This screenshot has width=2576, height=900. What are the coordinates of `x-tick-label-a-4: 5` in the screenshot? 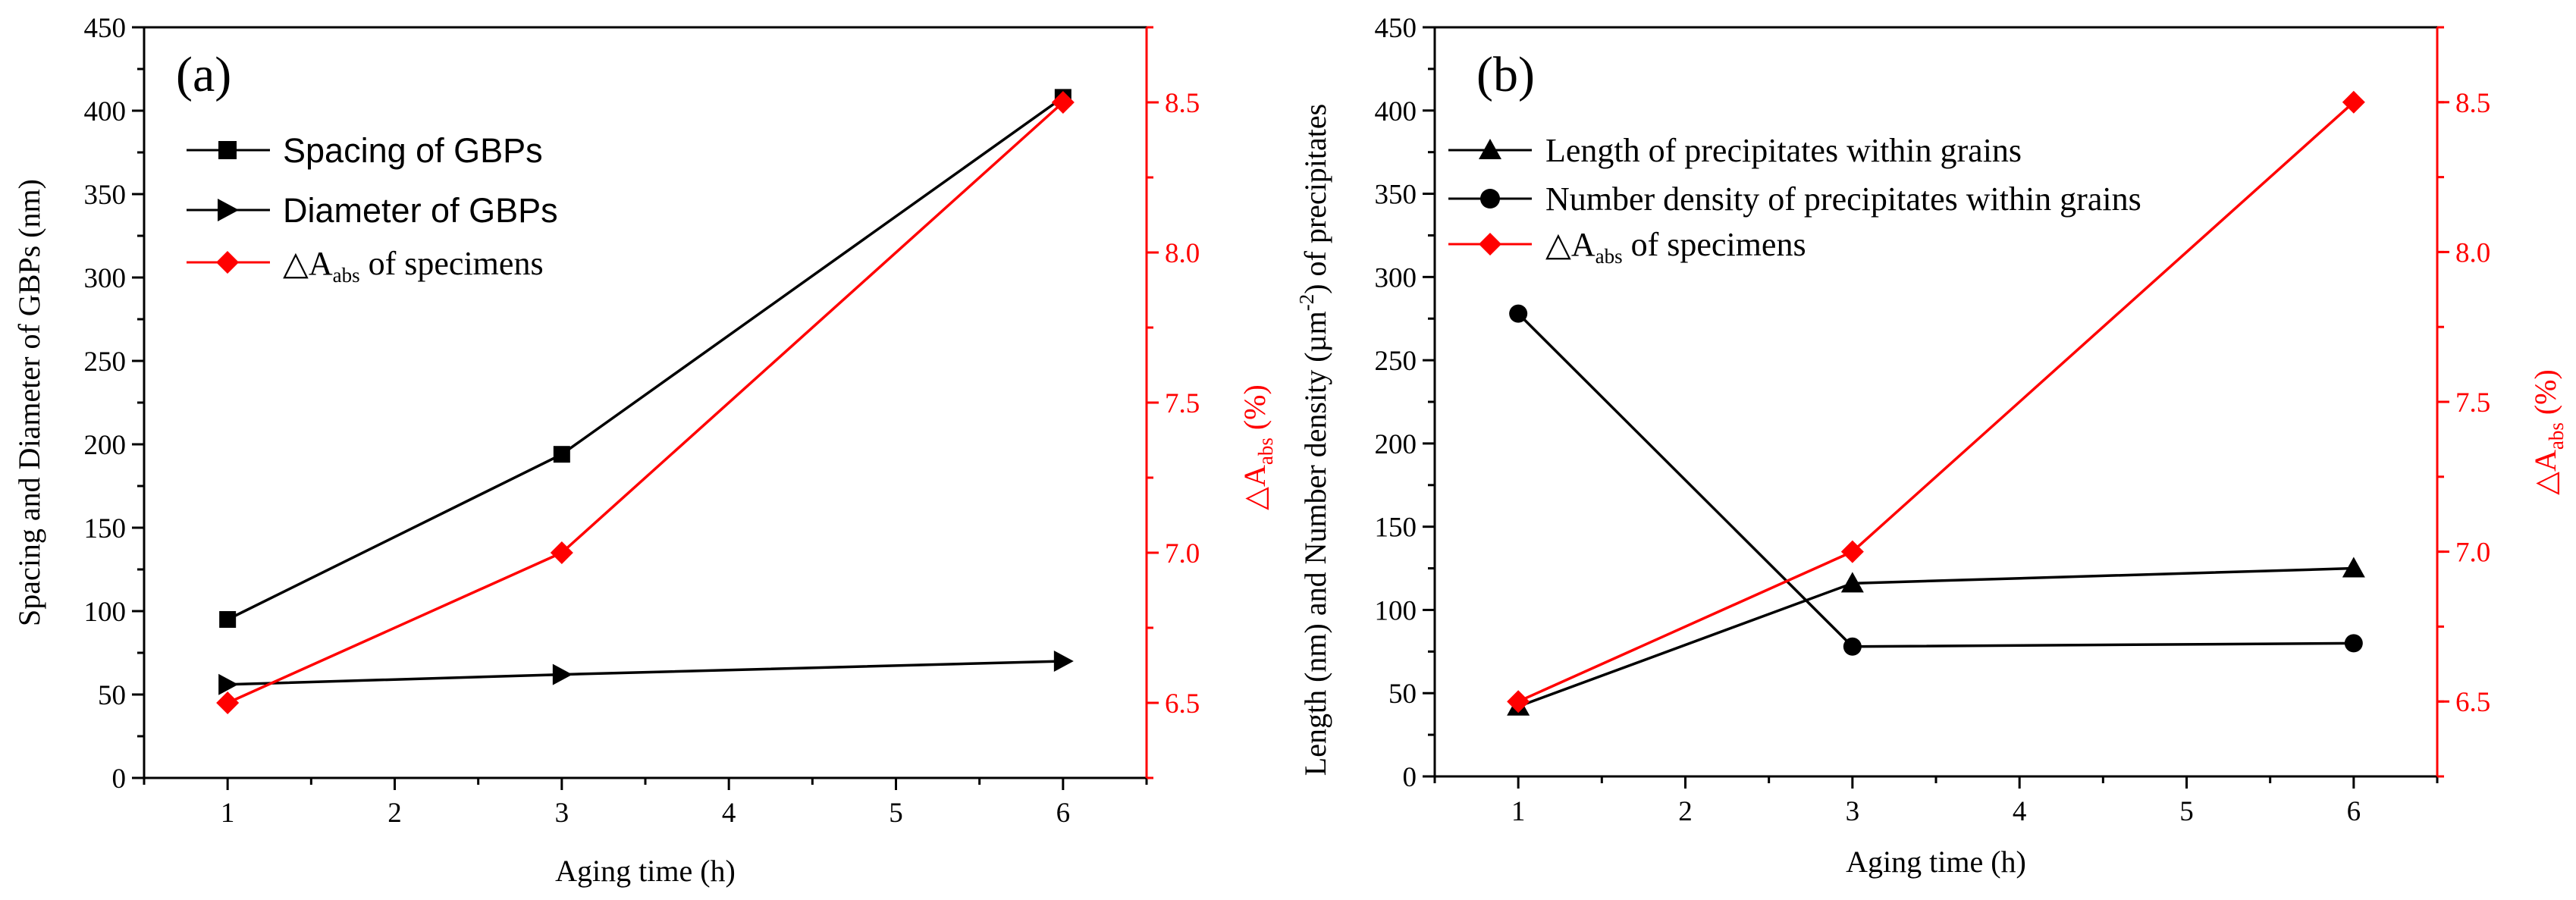 It's located at (896, 814).